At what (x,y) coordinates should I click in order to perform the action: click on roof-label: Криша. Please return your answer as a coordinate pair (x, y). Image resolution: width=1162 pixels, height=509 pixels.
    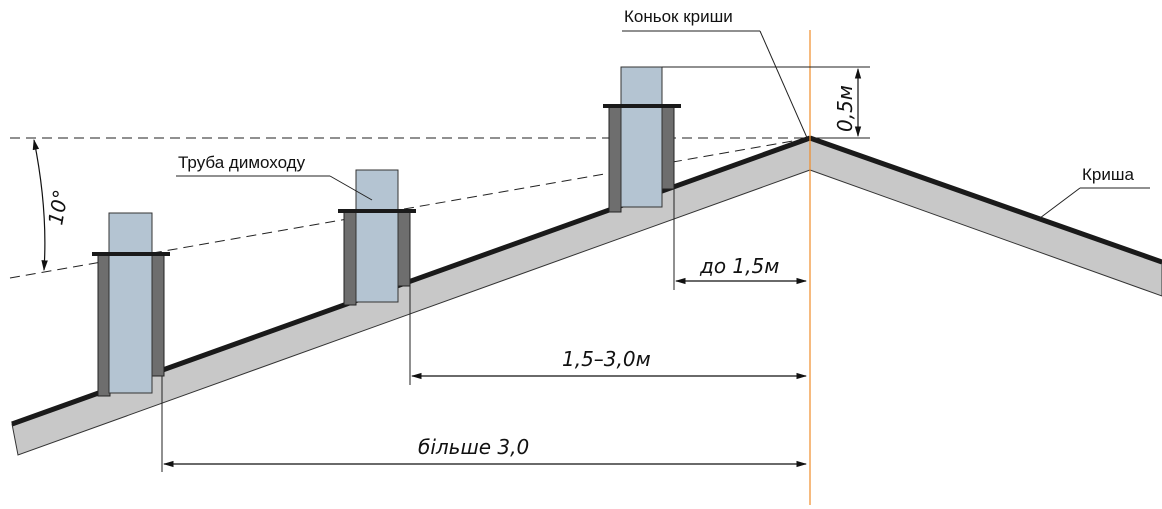
    Looking at the image, I should click on (1108, 174).